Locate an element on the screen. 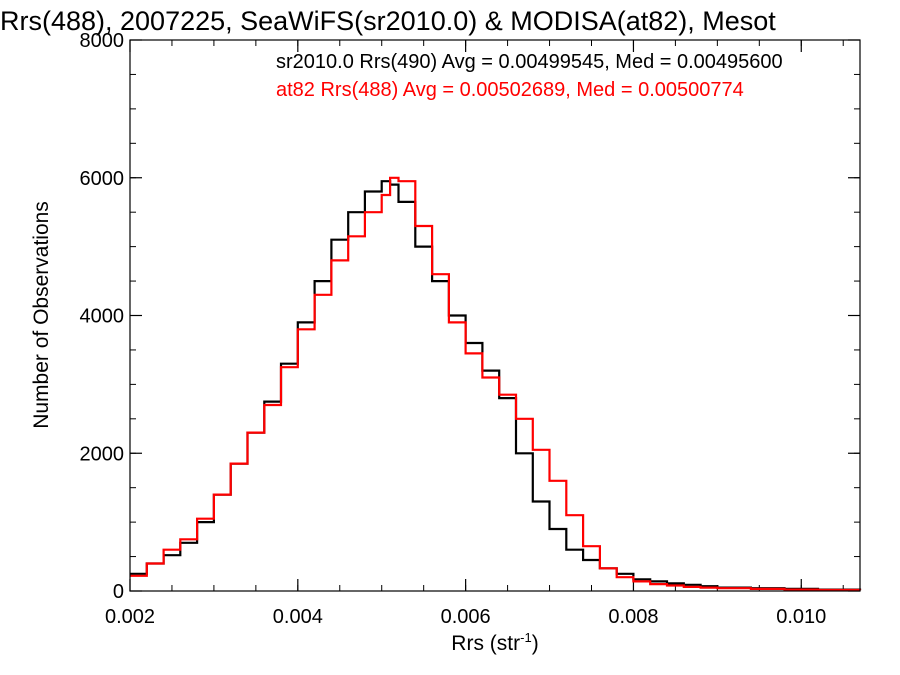 The width and height of the screenshot is (900, 675). y-tick-label: 6000 is located at coordinates (102, 179).